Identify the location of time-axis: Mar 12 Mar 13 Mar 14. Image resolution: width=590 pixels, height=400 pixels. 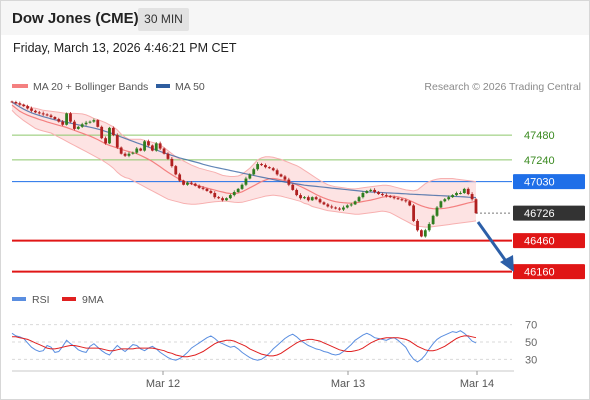
(263, 380).